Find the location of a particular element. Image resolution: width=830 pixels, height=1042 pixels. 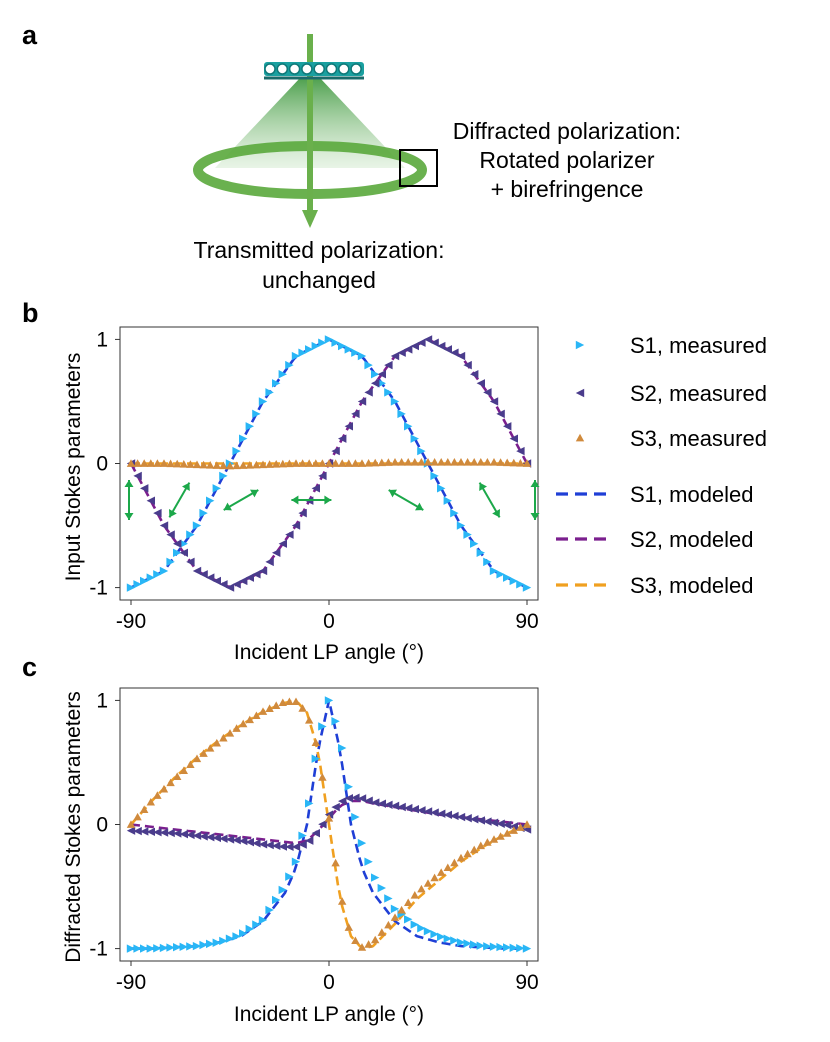

legend-item: S3, measured is located at coordinates (671, 438).